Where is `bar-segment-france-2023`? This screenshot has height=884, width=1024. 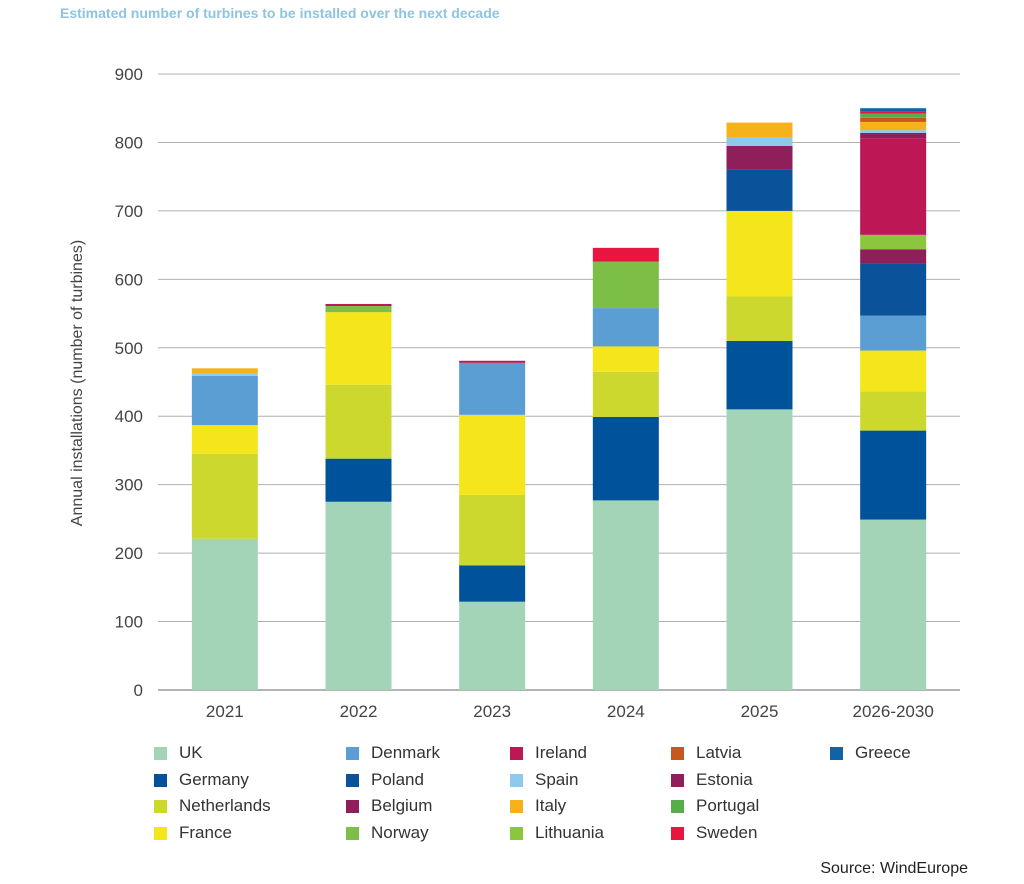
bar-segment-france-2023 is located at coordinates (492, 454).